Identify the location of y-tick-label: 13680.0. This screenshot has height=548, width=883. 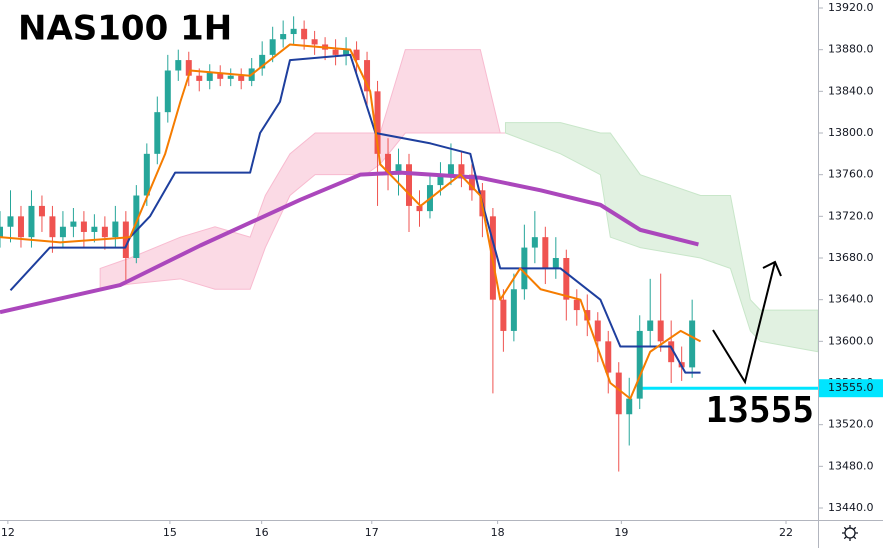
(851, 257).